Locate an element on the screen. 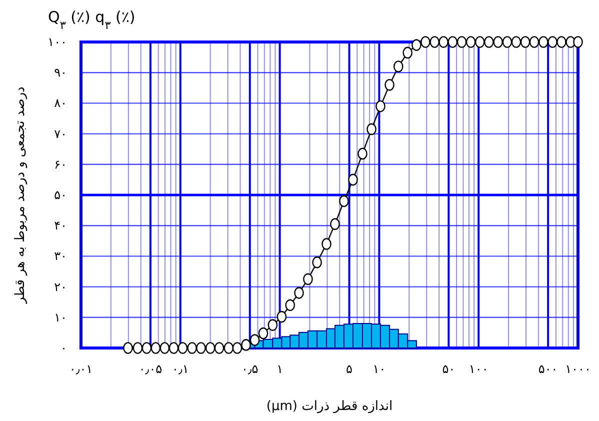  y-tick-label: ۱۰ is located at coordinates (60, 317).